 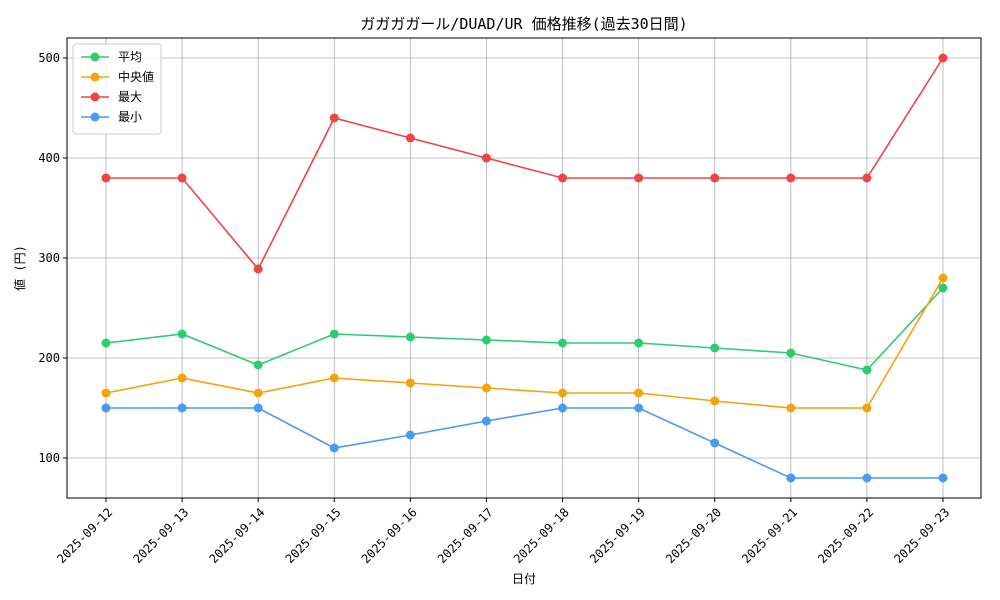 I want to click on legend-label: 中央値, so click(x=136, y=76).